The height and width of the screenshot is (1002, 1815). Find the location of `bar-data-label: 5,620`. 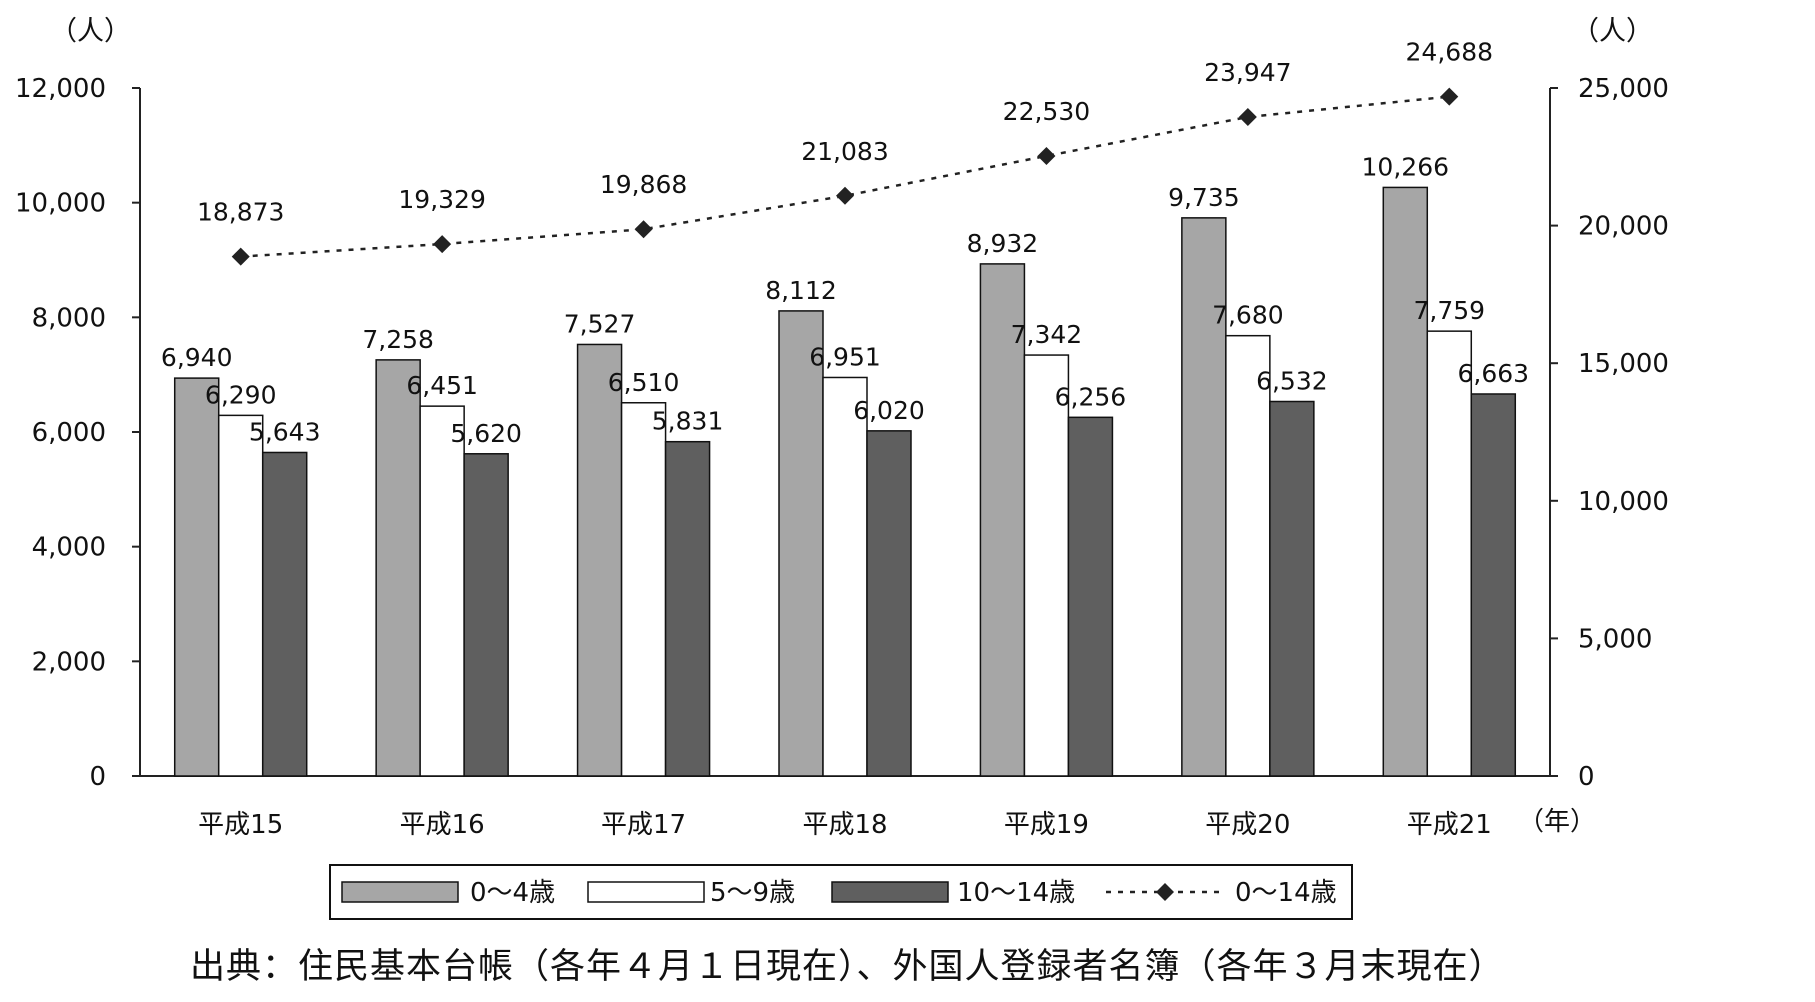

bar-data-label: 5,620 is located at coordinates (486, 433).